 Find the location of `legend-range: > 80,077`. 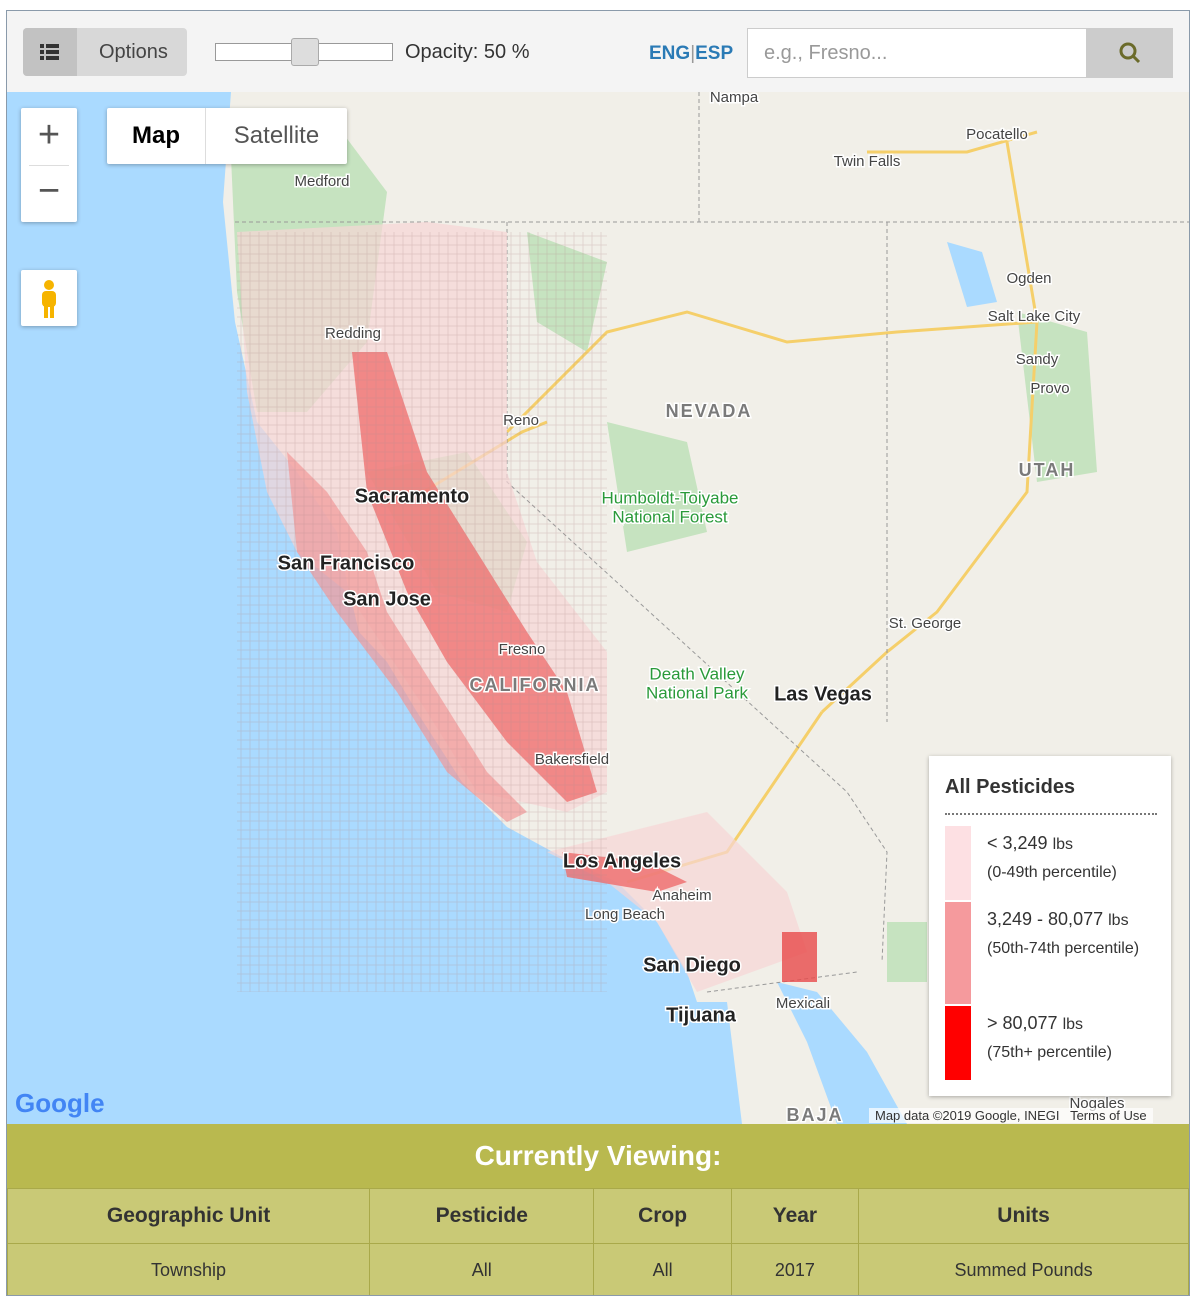

legend-range: > 80,077 is located at coordinates (1022, 1023).